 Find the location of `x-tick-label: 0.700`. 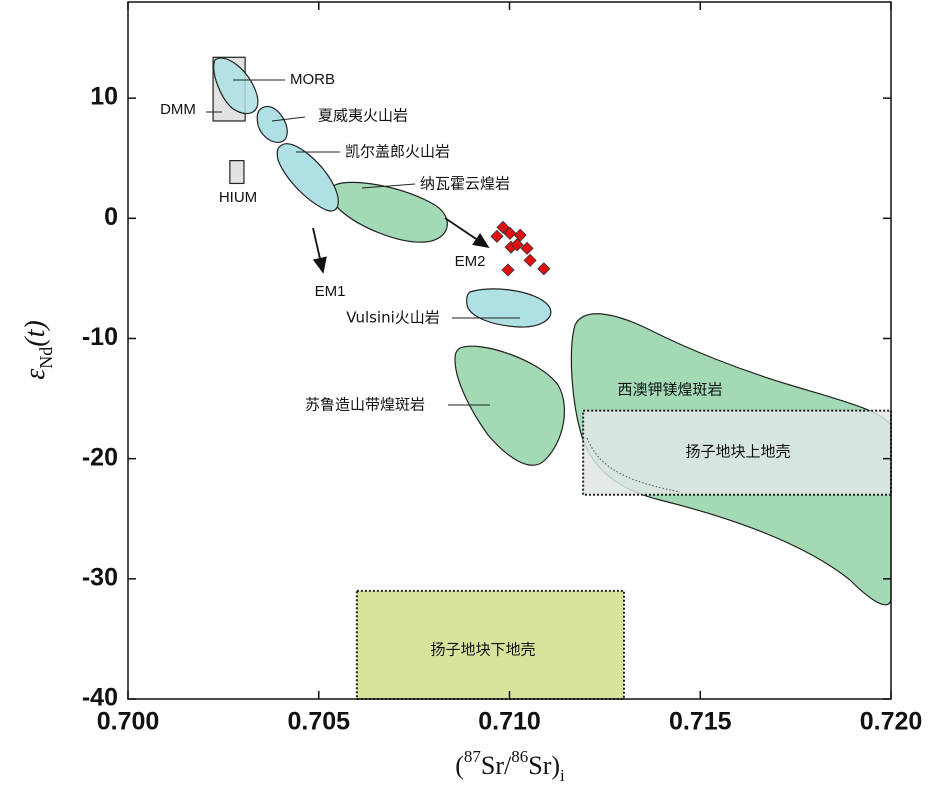

x-tick-label: 0.700 is located at coordinates (128, 722).